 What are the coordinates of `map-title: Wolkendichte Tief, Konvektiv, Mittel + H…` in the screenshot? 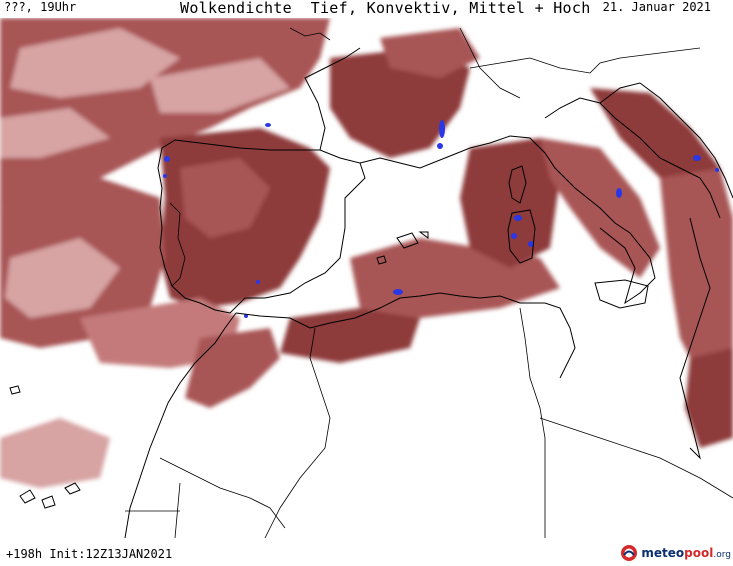 It's located at (385, 8).